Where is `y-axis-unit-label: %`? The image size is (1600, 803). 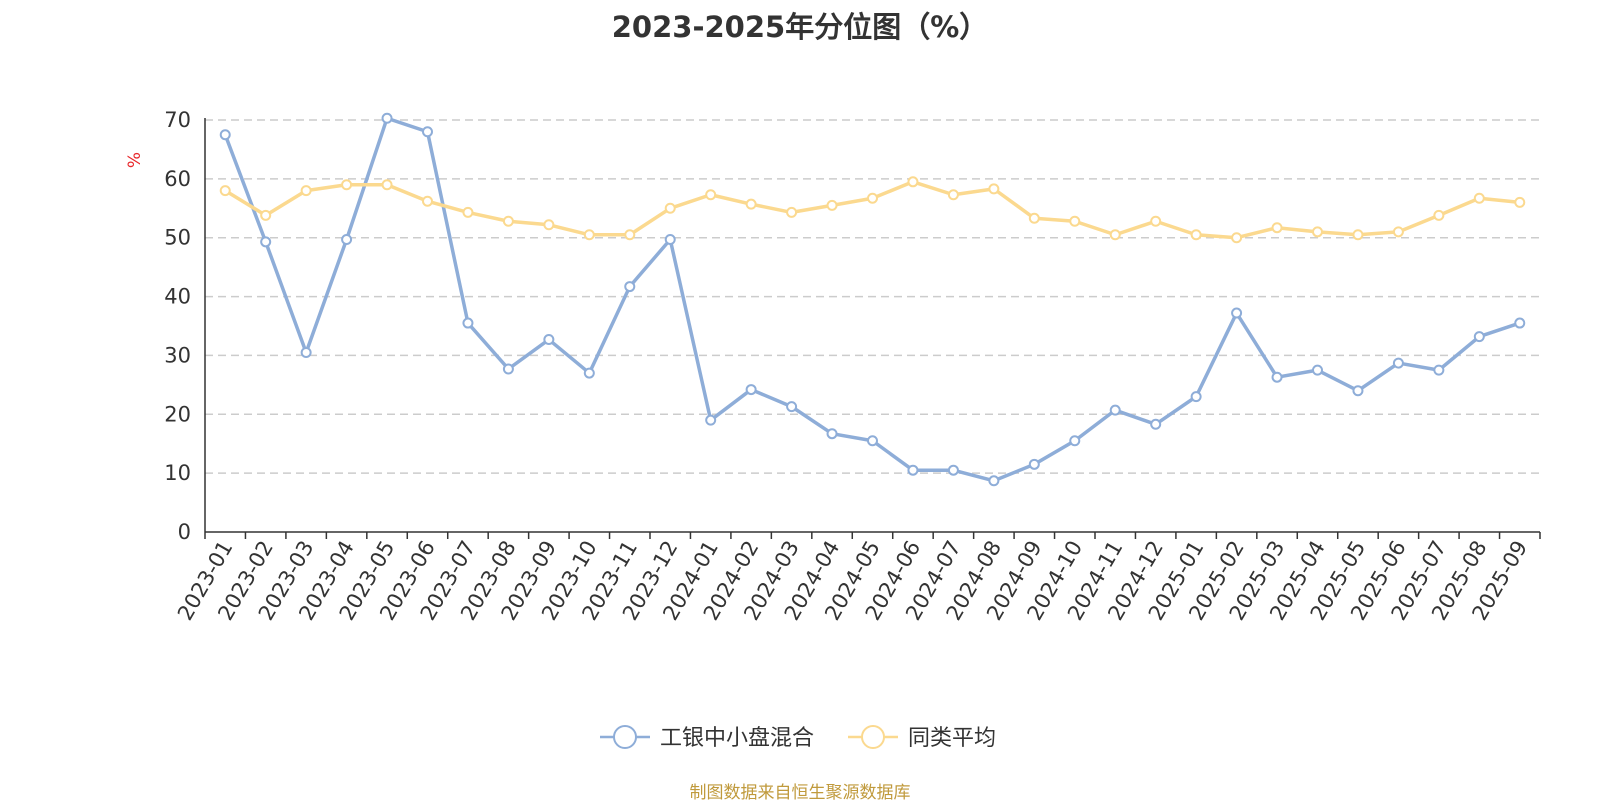
y-axis-unit-label: % is located at coordinates (135, 160).